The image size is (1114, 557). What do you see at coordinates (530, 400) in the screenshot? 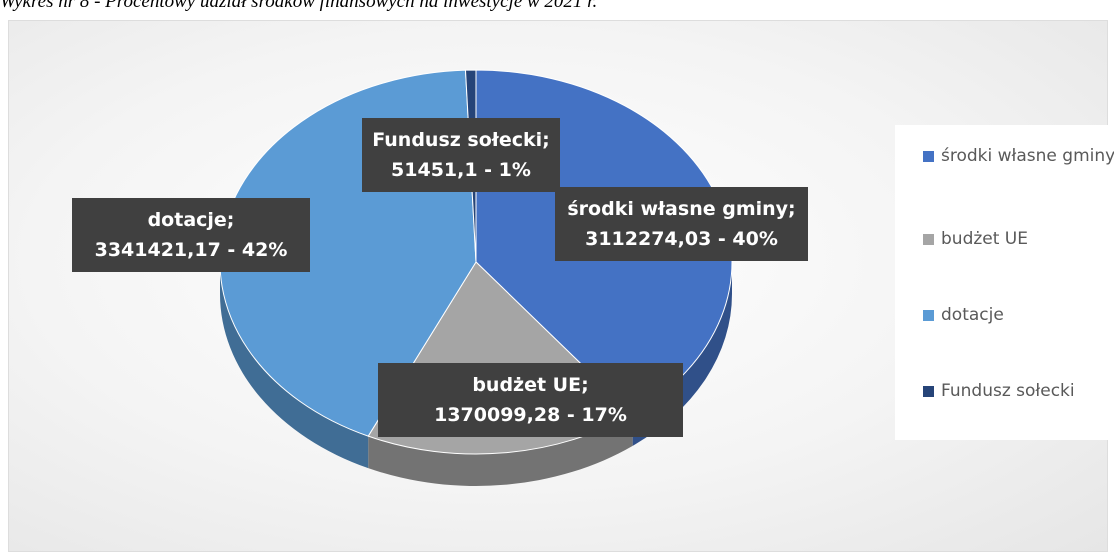
I see `data-label: budżet UE; 1370099,28 - 17%` at bounding box center [530, 400].